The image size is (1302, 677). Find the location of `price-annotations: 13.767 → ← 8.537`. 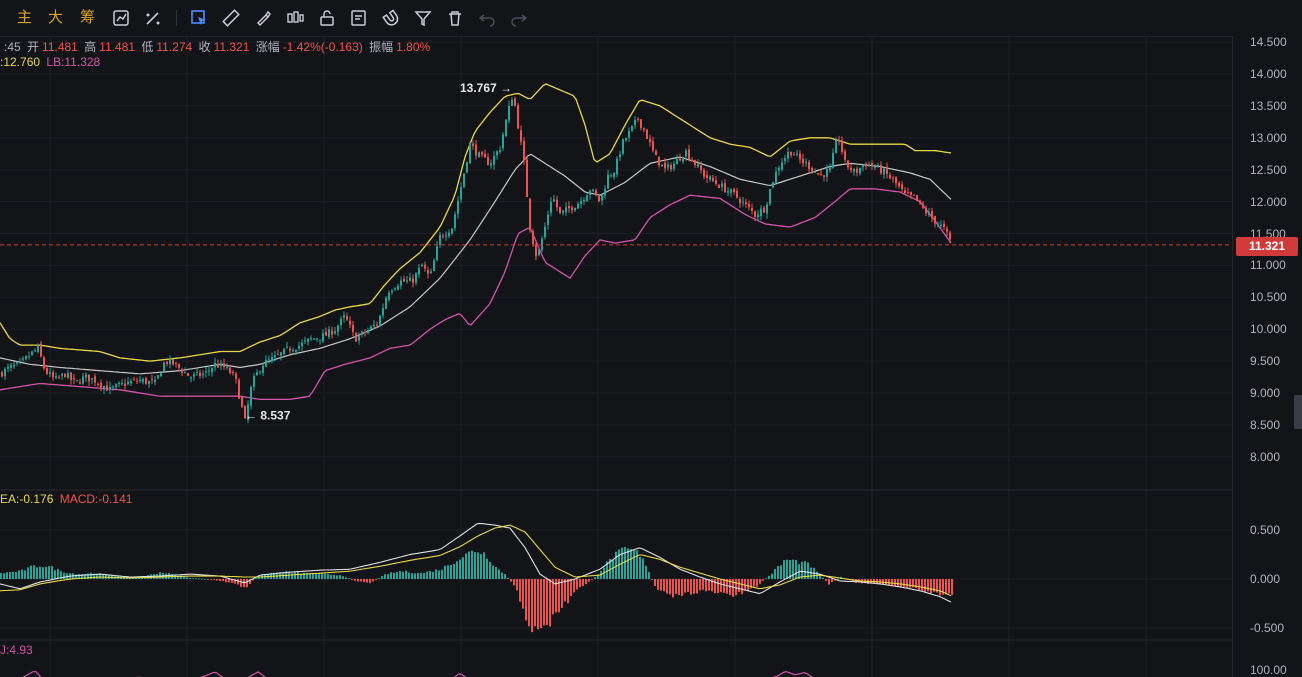

price-annotations: 13.767 → ← 8.537 is located at coordinates (378, 252).